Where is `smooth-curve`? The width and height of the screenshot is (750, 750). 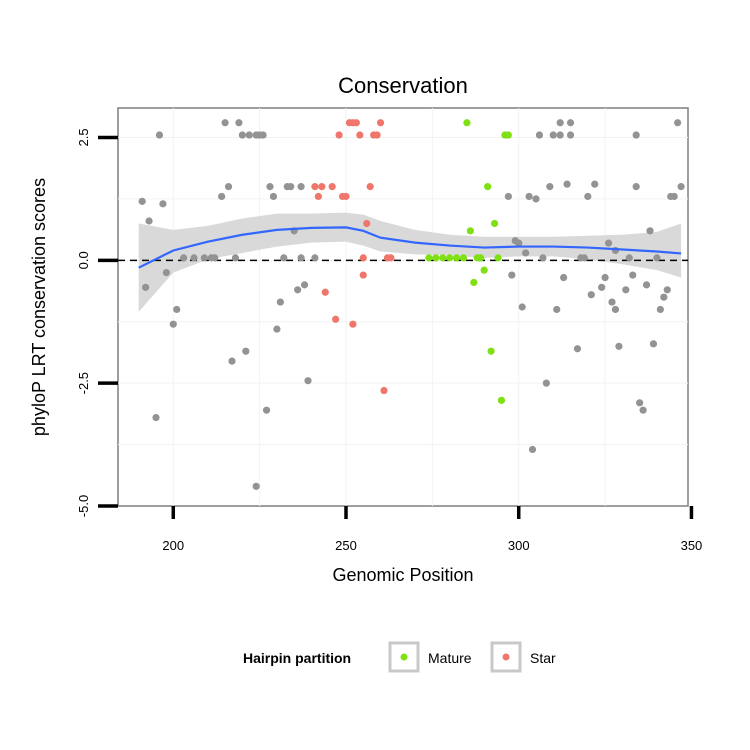 smooth-curve is located at coordinates (410, 247).